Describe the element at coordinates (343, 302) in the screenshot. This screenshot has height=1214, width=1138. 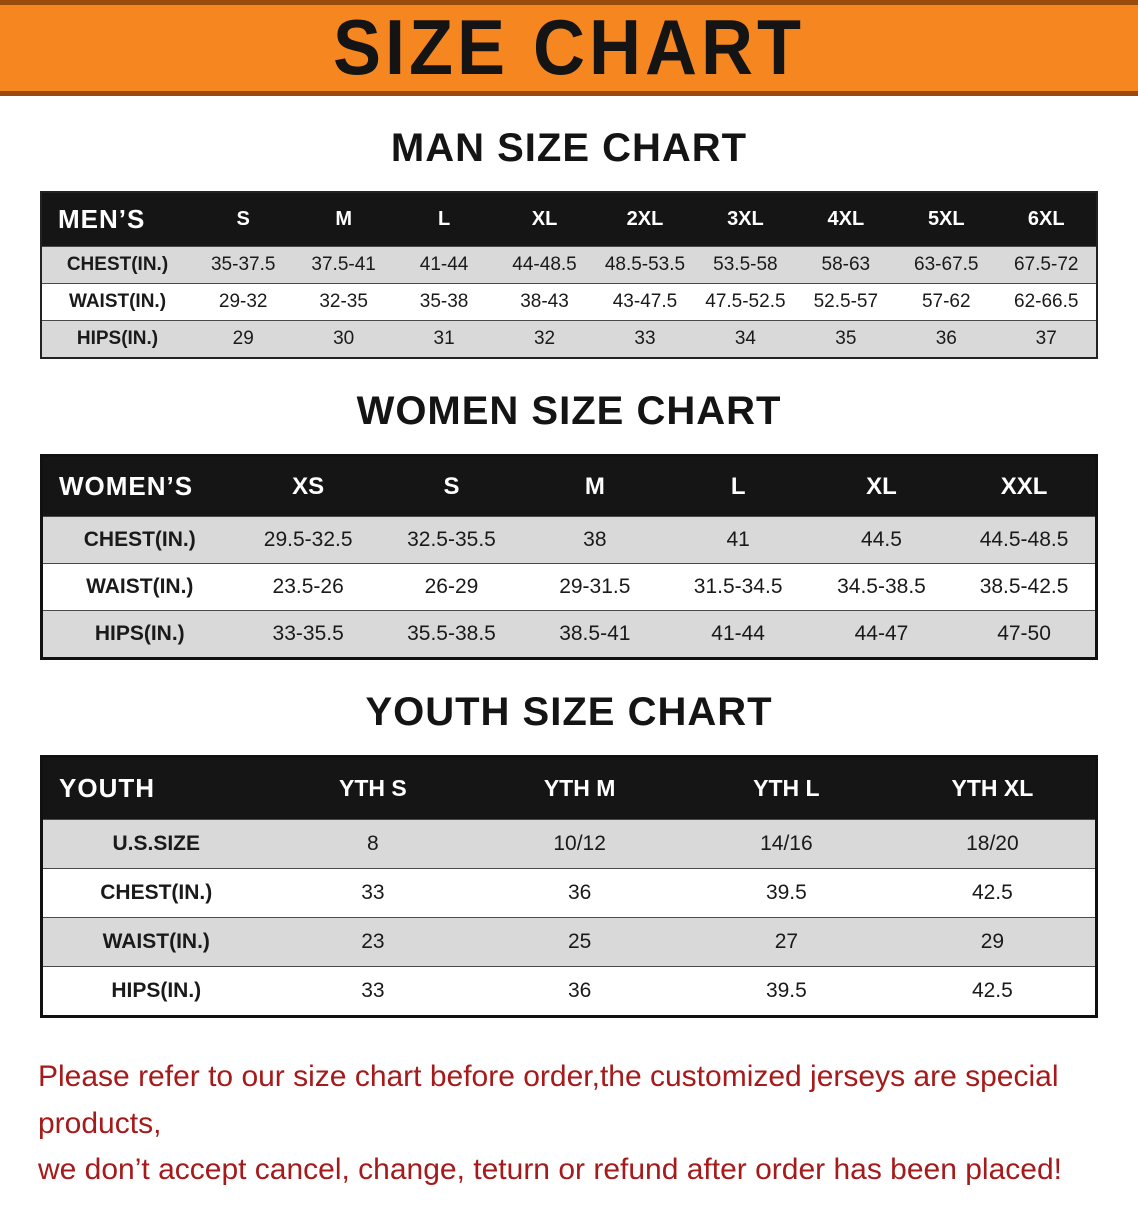
I see `measurement-value: 32-35` at that location.